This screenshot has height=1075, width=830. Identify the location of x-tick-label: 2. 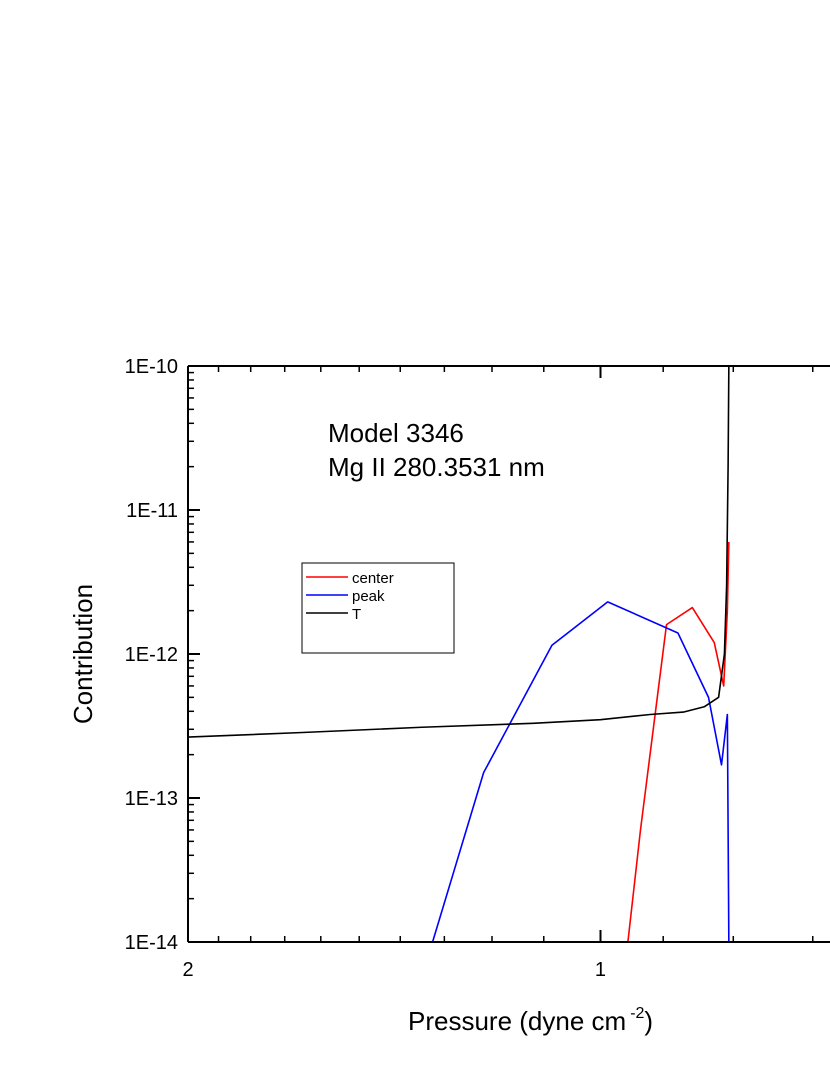
(187, 970).